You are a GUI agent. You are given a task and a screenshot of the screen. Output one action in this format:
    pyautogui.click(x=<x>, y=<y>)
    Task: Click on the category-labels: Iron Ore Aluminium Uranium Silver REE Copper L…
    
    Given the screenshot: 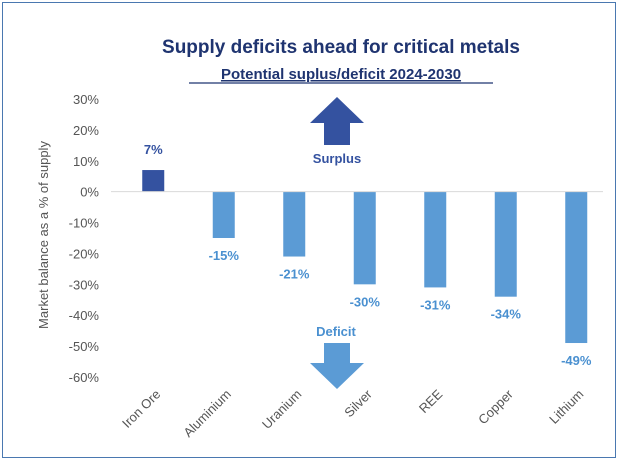 What is the action you would take?
    pyautogui.click(x=352, y=413)
    